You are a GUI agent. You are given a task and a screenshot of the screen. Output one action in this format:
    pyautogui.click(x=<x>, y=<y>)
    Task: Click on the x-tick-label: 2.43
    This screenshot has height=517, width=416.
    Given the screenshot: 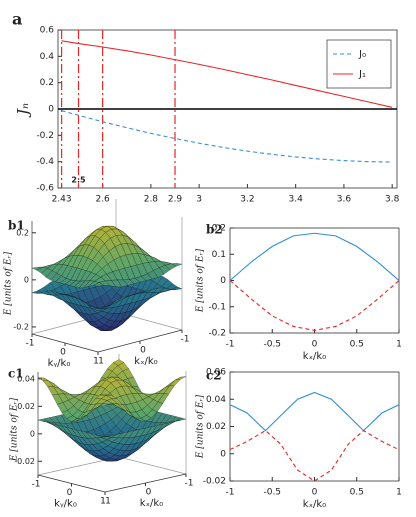 What is the action you would take?
    pyautogui.click(x=62, y=200)
    